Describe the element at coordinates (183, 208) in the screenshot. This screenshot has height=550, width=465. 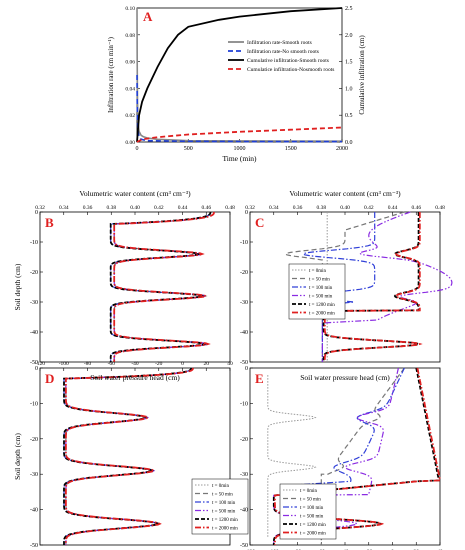
I see `panel-b-xtick-label: 0.44` at that location.